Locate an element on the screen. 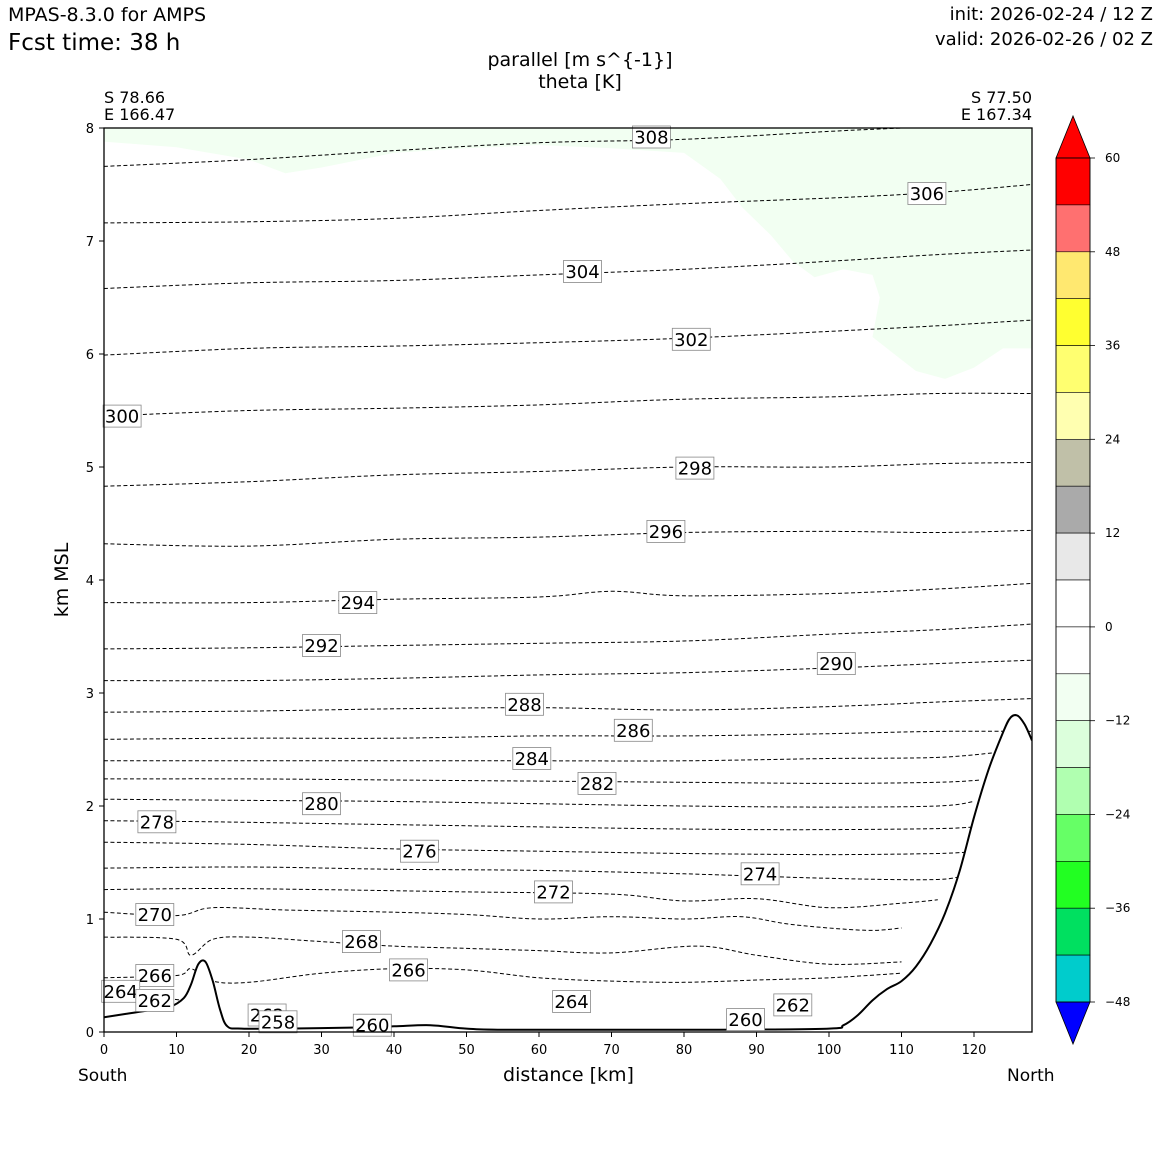 This screenshot has width=1160, height=1160. contour-label-text: 304 is located at coordinates (582, 272).